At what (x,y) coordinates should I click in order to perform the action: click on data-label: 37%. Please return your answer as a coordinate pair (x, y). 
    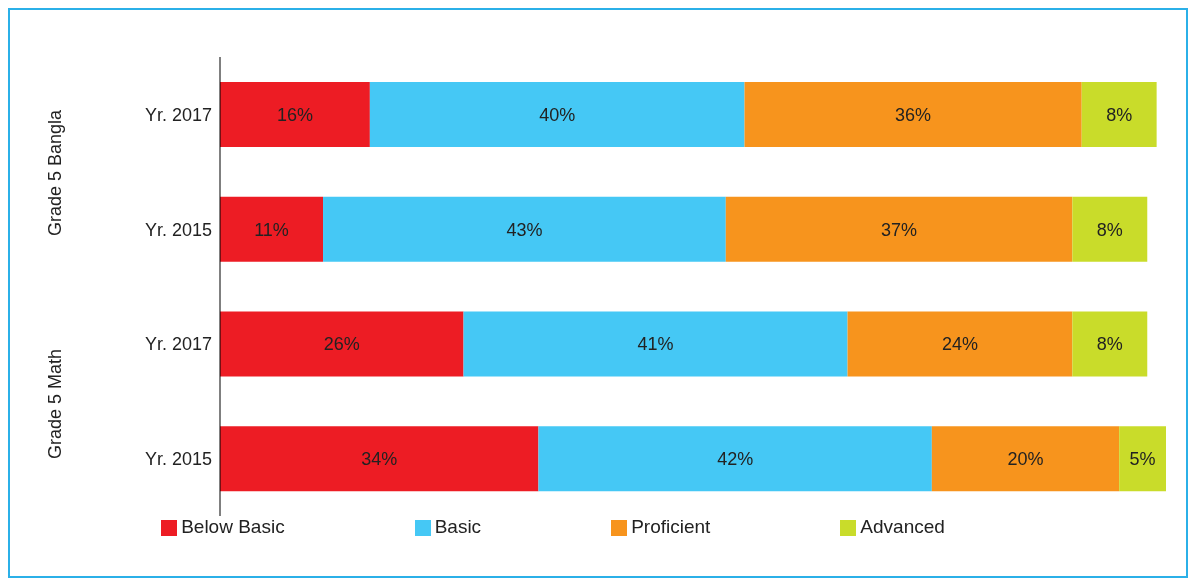
    Looking at the image, I should click on (899, 229).